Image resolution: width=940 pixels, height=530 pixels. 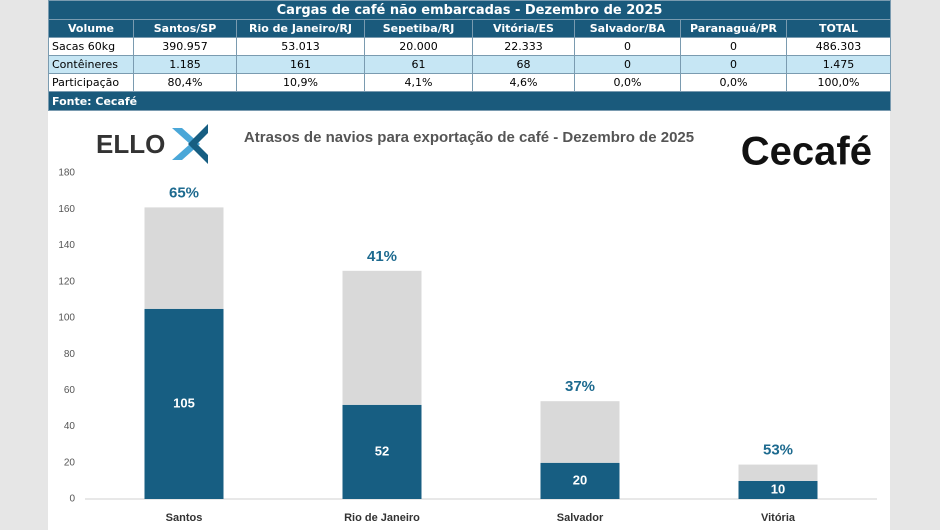 I want to click on cell: 61, so click(x=418, y=64).